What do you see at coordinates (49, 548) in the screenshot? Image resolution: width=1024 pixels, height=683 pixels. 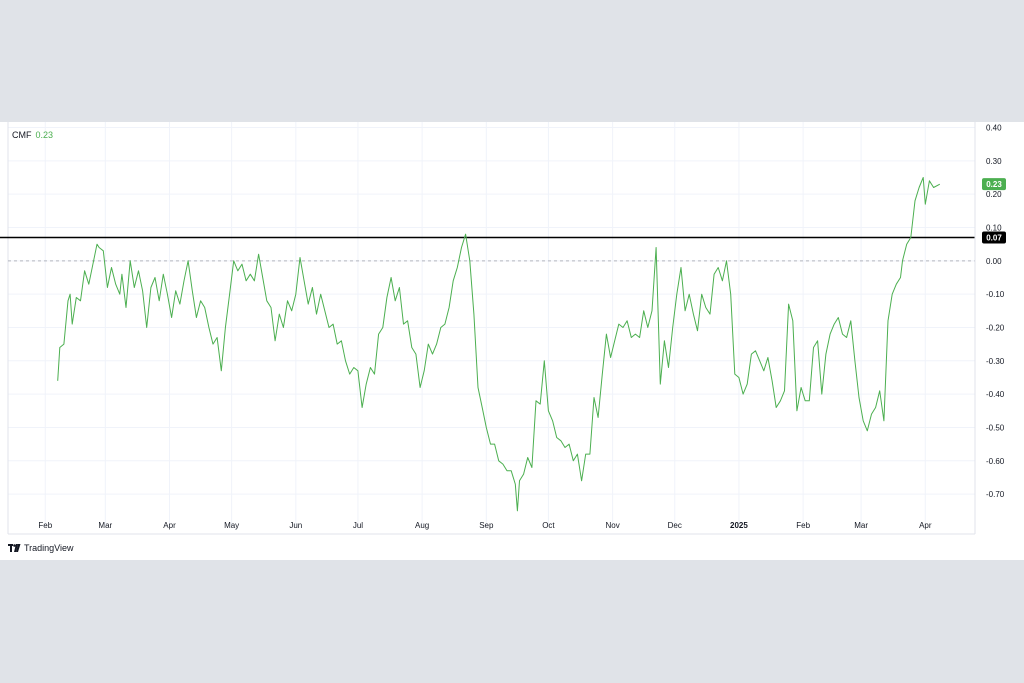 I see `tradingview-wordmark: TradingView` at bounding box center [49, 548].